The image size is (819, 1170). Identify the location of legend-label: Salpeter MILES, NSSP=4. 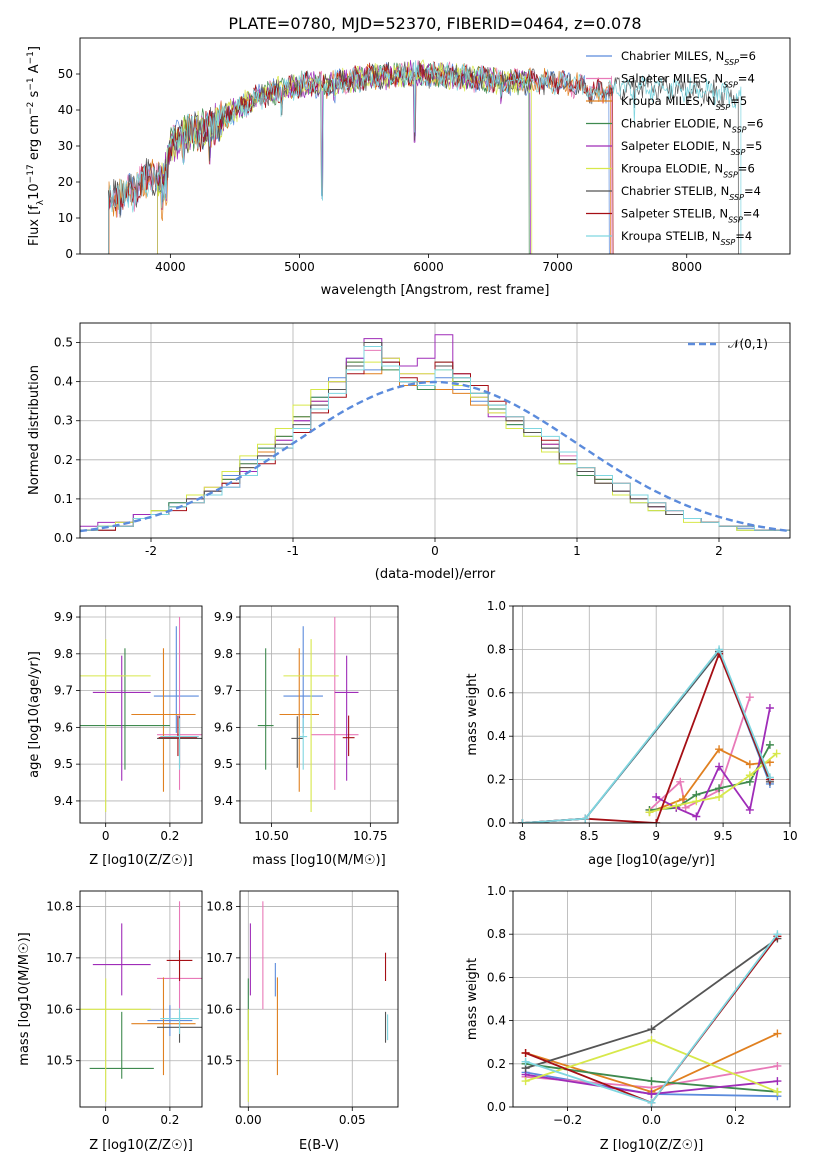
(688, 81).